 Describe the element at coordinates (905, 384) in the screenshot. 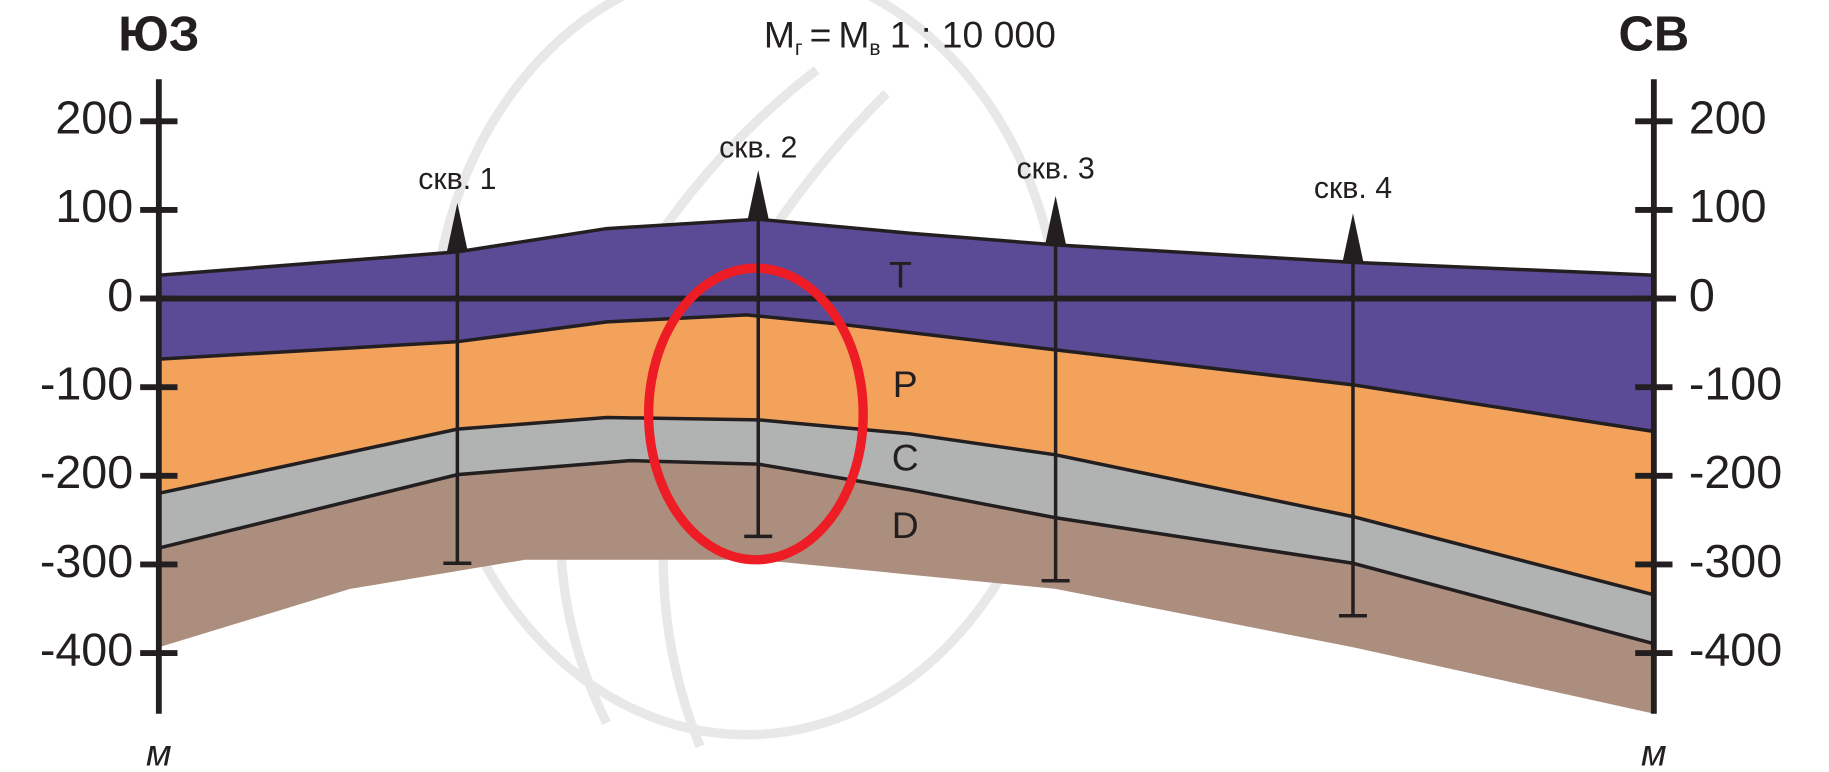

I see `layer-label: P` at that location.